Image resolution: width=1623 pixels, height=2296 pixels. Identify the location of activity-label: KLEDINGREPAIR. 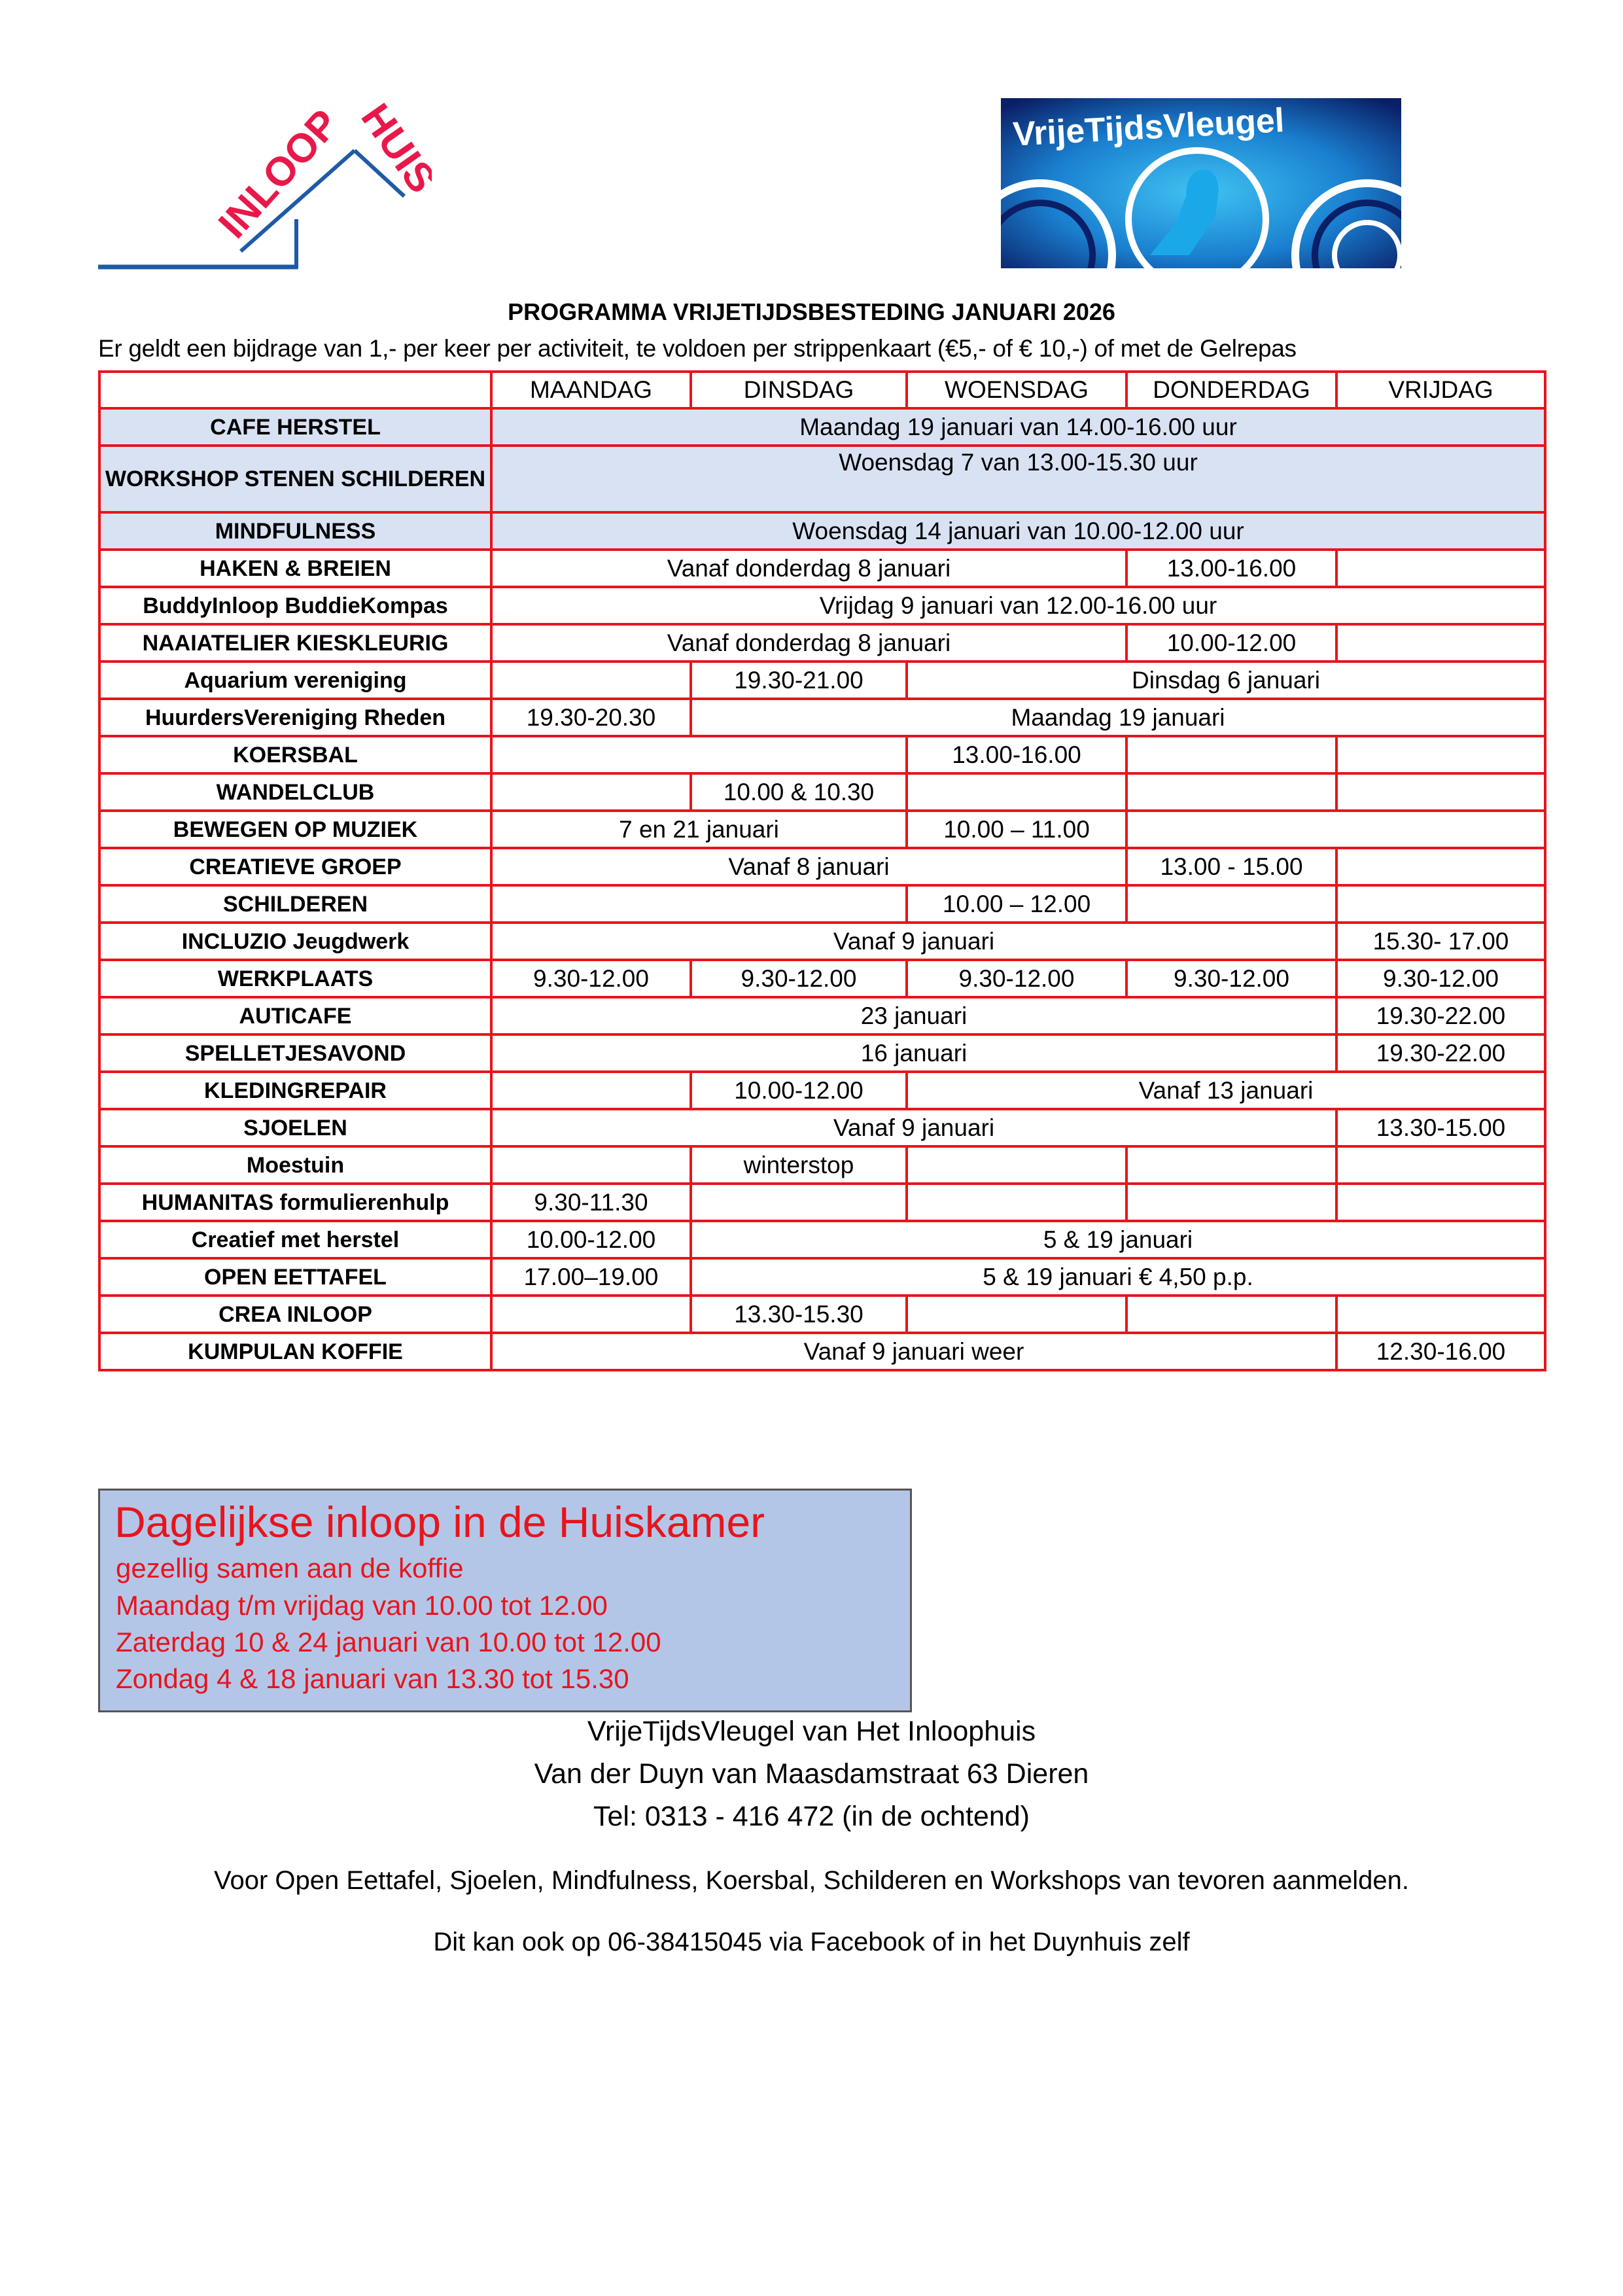
(296, 1090).